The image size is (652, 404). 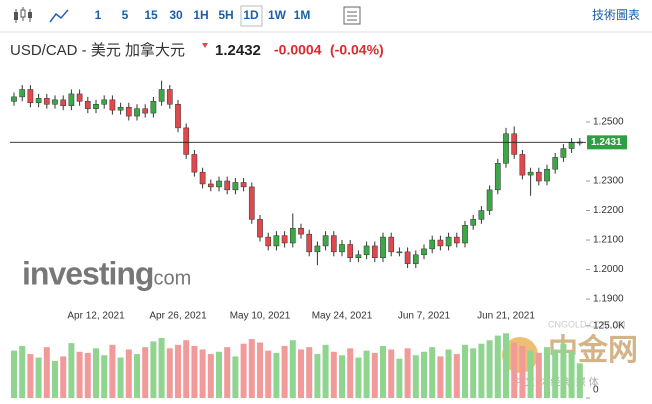 What do you see at coordinates (200, 15) in the screenshot?
I see `interval-button: 1H` at bounding box center [200, 15].